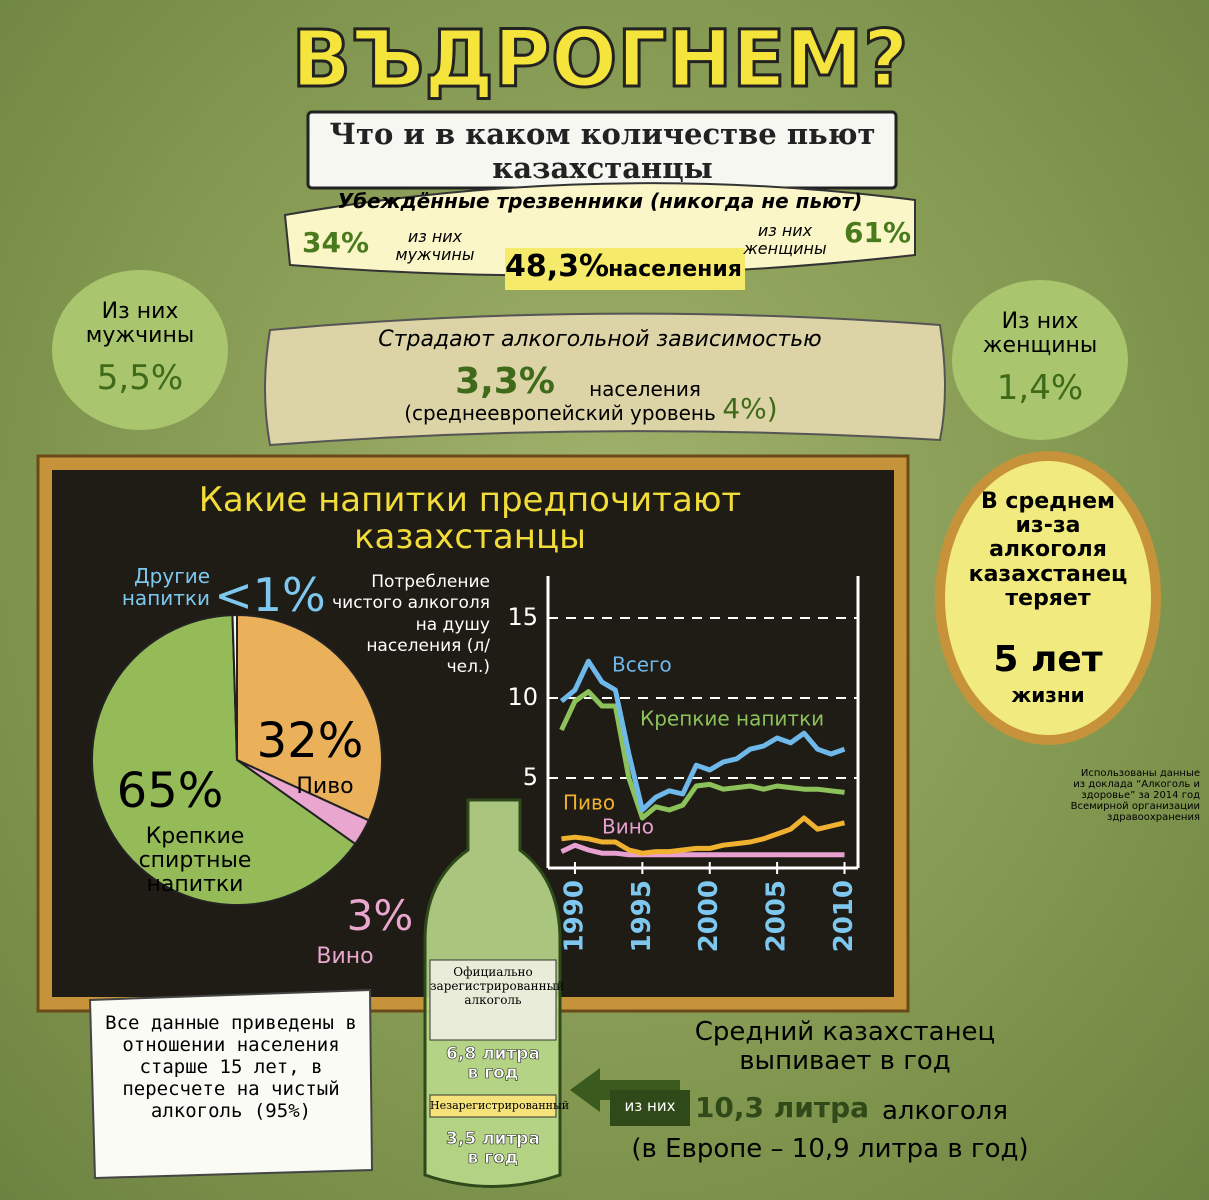 Image resolution: width=1209 pixels, height=1200 pixels. Describe the element at coordinates (470, 519) in the screenshot. I see `pie-title: Какие напитки предпочитают казахстанцы` at that location.